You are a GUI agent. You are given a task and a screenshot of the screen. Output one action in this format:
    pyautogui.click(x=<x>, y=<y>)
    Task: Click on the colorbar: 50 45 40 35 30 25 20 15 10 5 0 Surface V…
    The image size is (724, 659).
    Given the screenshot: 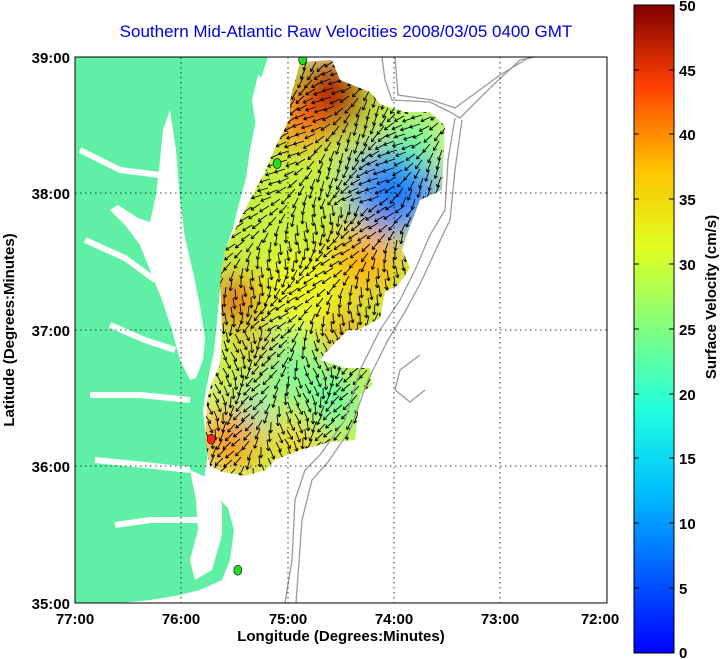 What is the action you would take?
    pyautogui.click(x=676, y=329)
    